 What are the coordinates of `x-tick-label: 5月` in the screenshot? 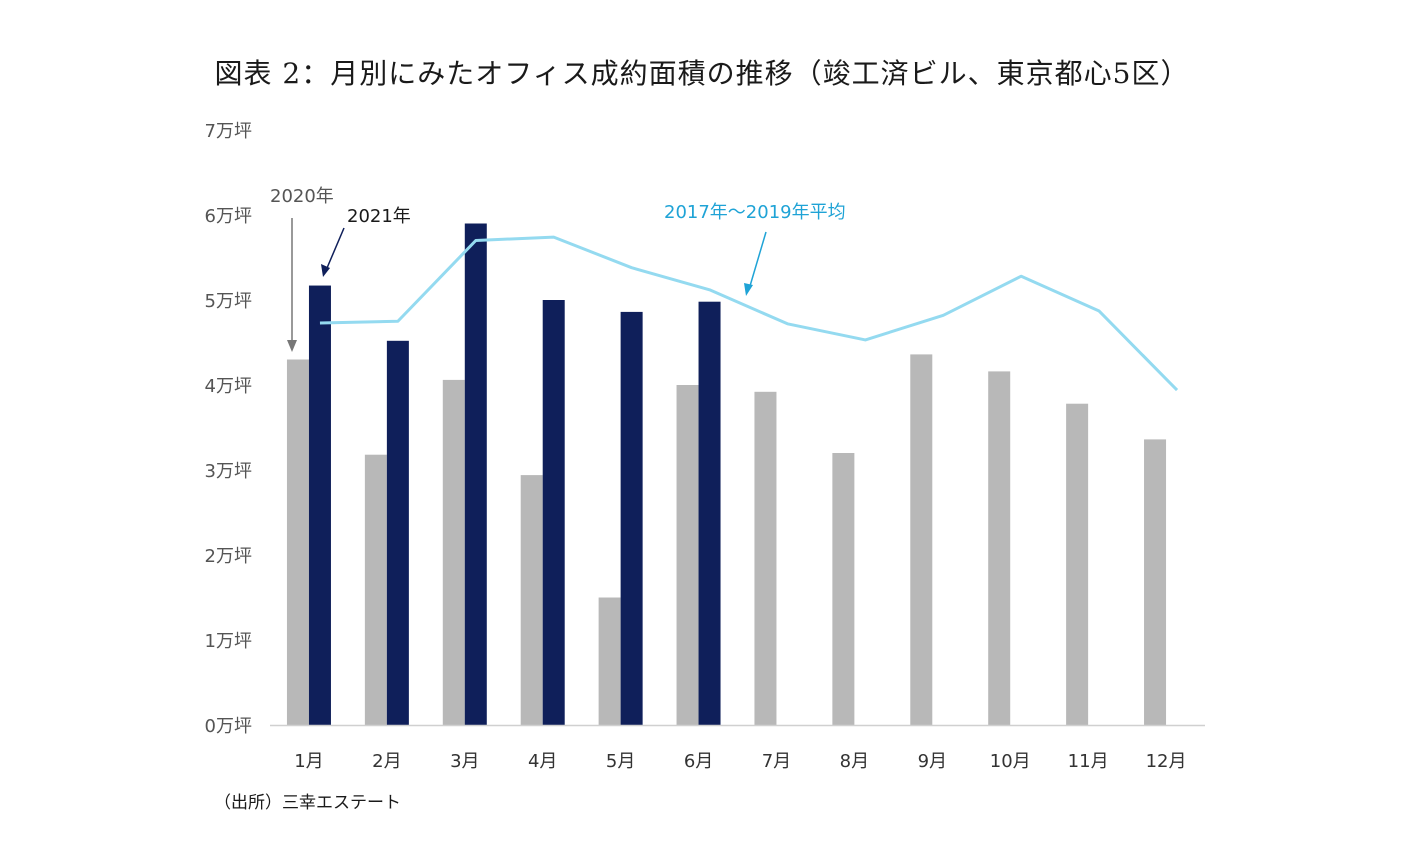 It's located at (620, 761).